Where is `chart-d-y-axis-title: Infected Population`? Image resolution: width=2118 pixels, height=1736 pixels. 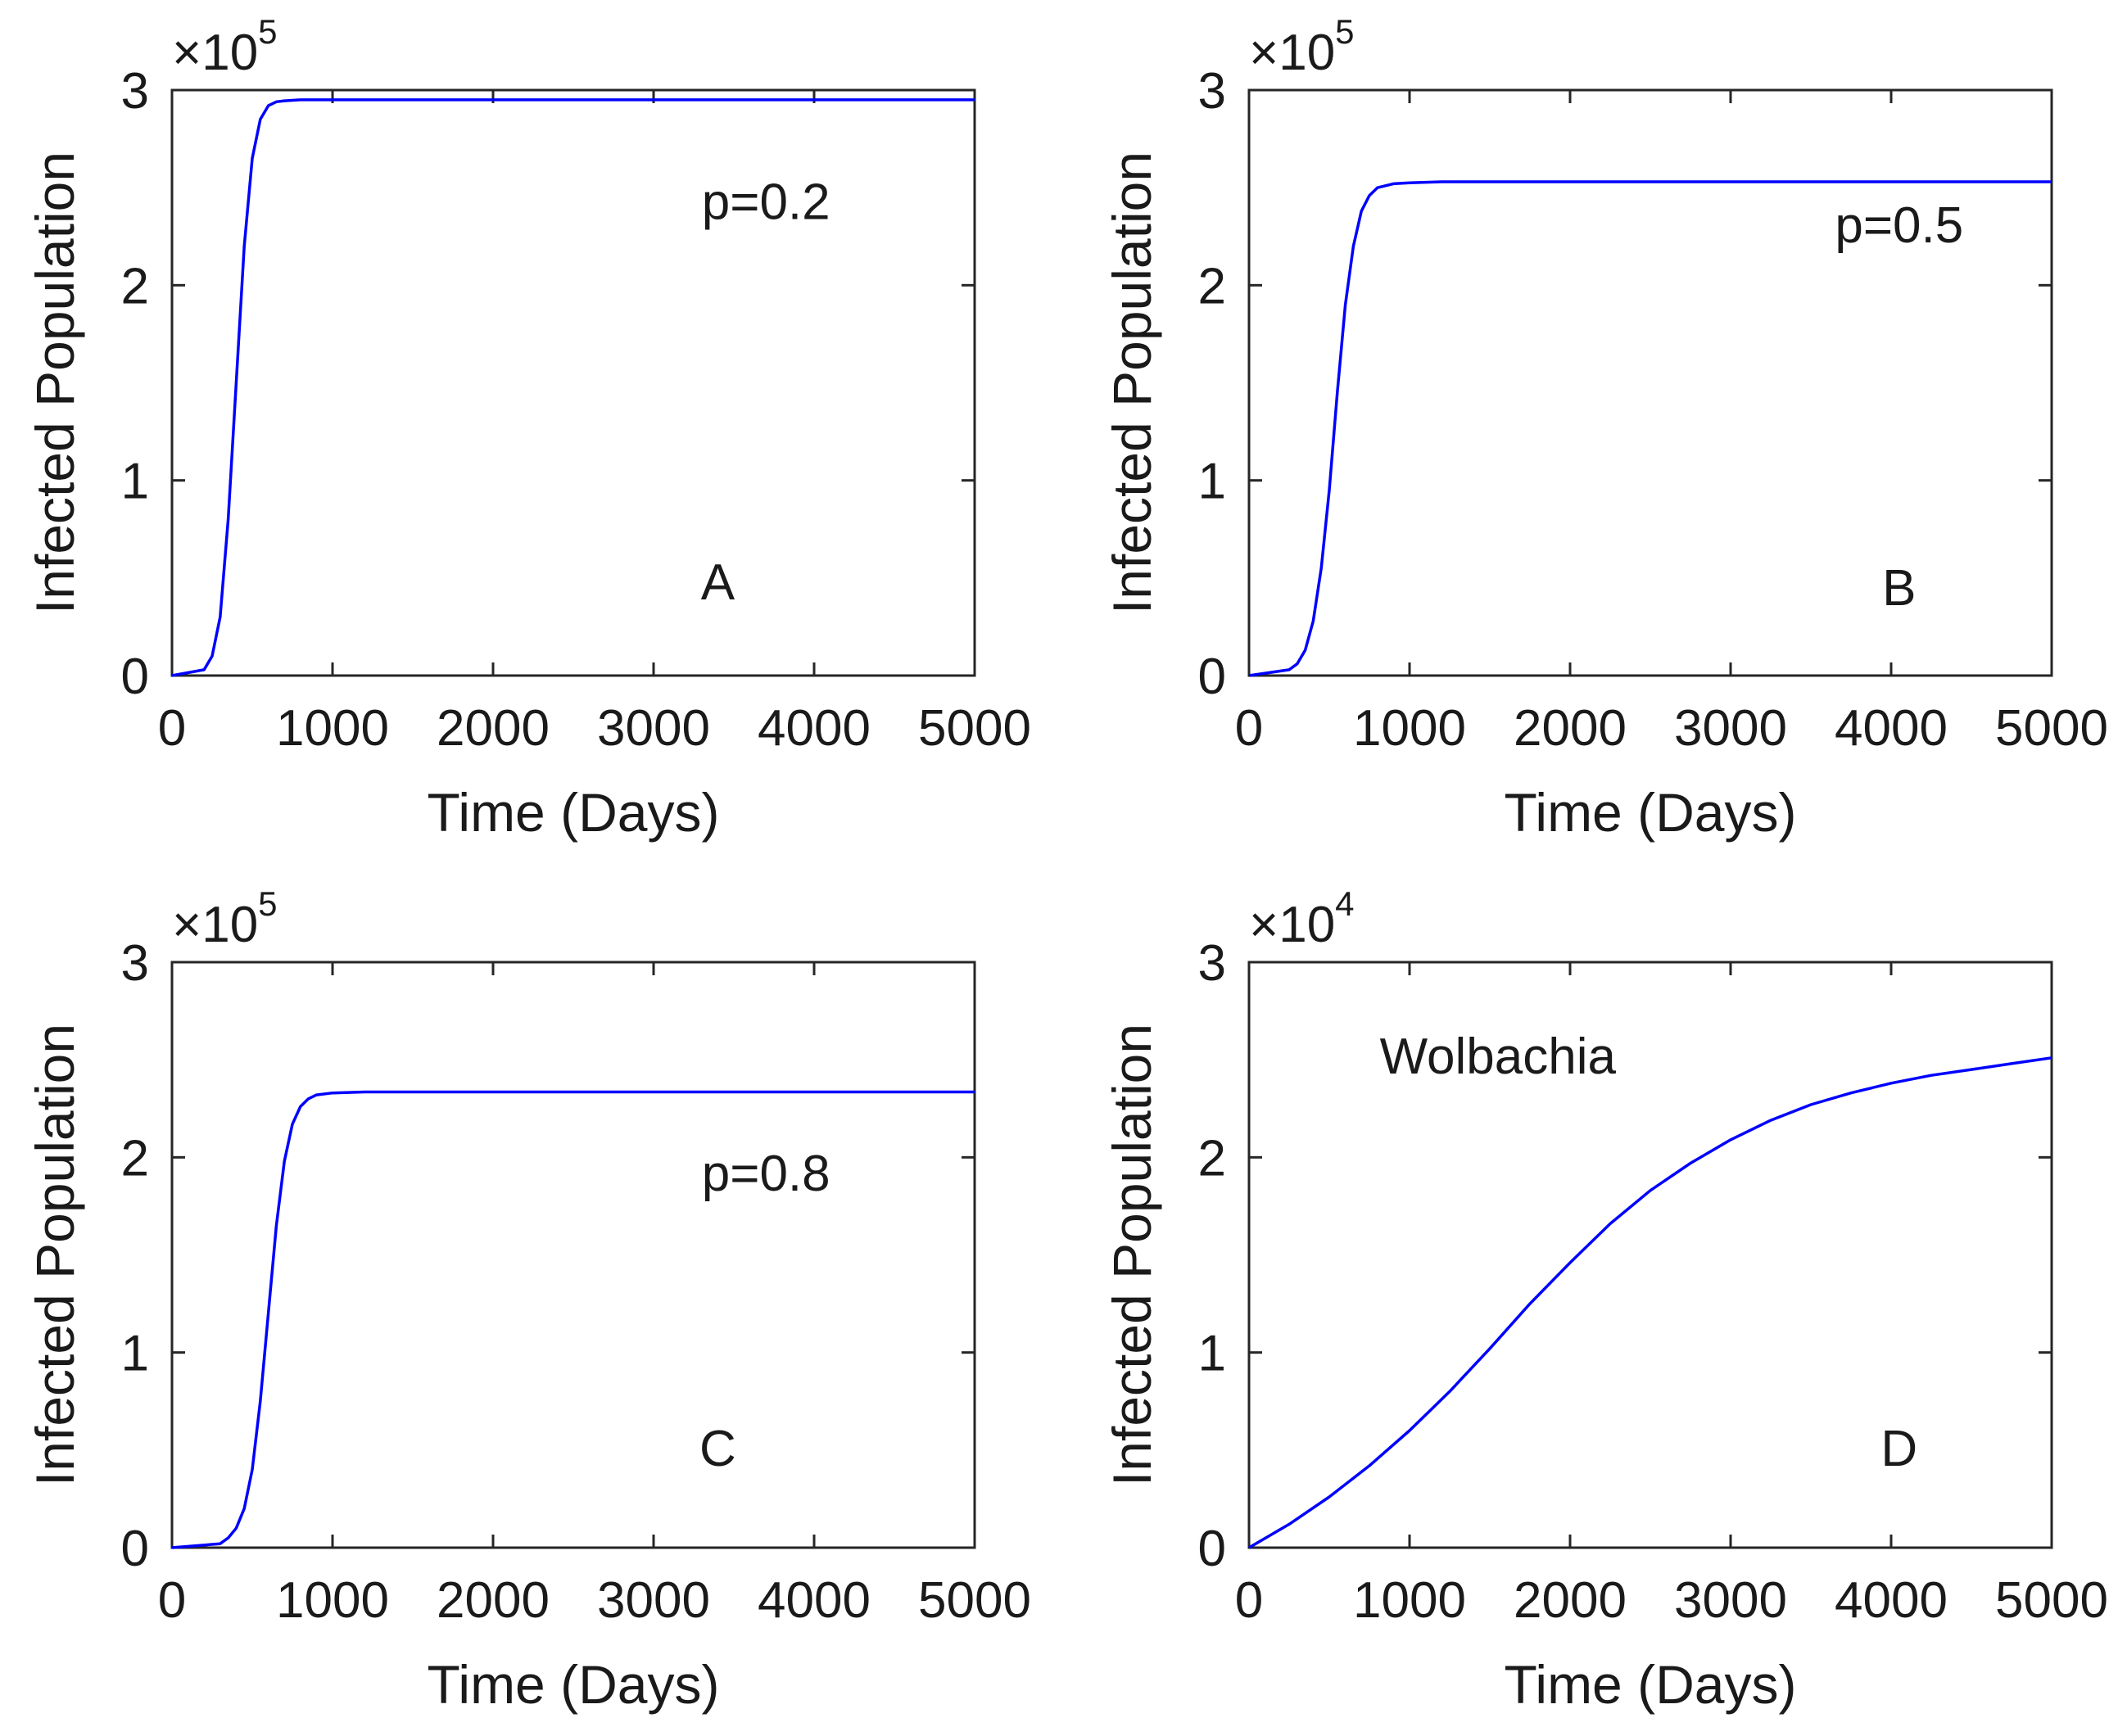
chart-d-y-axis-title: Infected Population is located at coordinates (1132, 1255).